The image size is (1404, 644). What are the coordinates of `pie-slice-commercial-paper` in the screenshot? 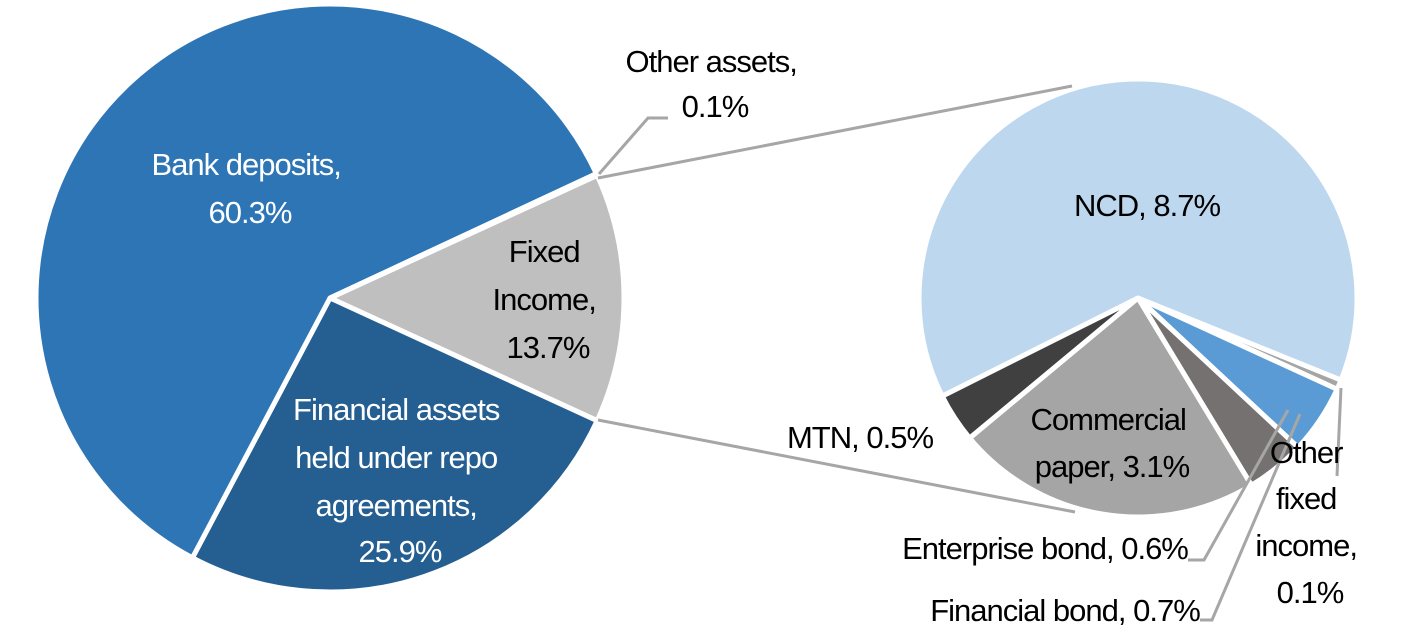 It's located at (1110, 407).